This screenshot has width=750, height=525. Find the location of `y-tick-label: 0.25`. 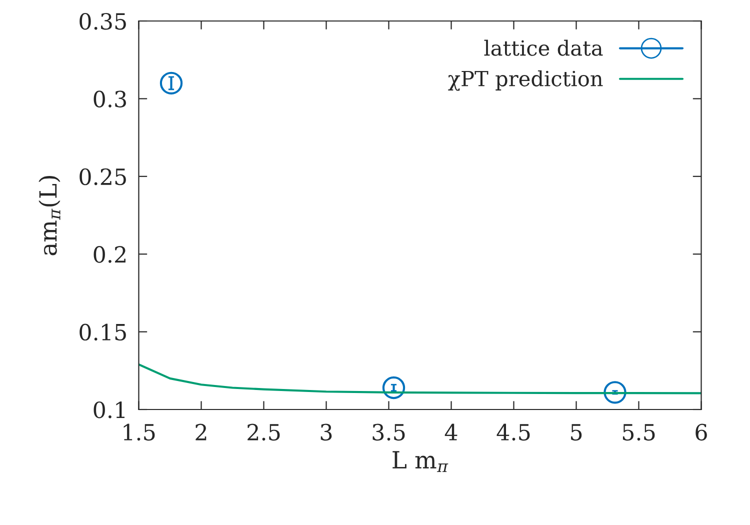

y-tick-label: 0.25 is located at coordinates (103, 177).